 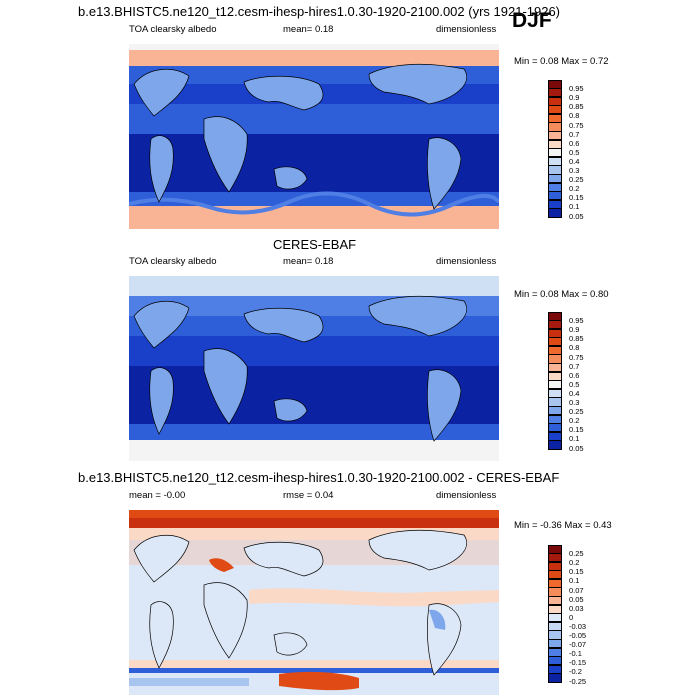 What do you see at coordinates (308, 29) in the screenshot?
I see `panel-1-mean: mean= 0.18` at bounding box center [308, 29].